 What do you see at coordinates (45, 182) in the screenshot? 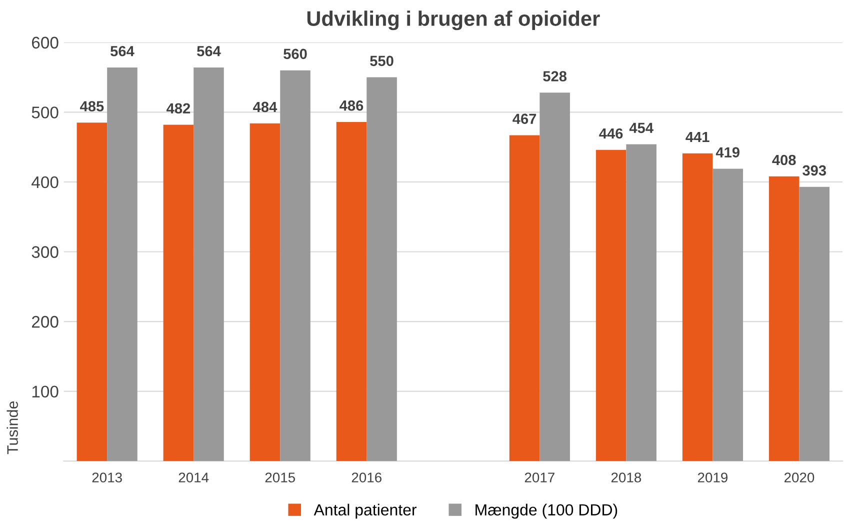
I see `y-tick-label: 400` at bounding box center [45, 182].